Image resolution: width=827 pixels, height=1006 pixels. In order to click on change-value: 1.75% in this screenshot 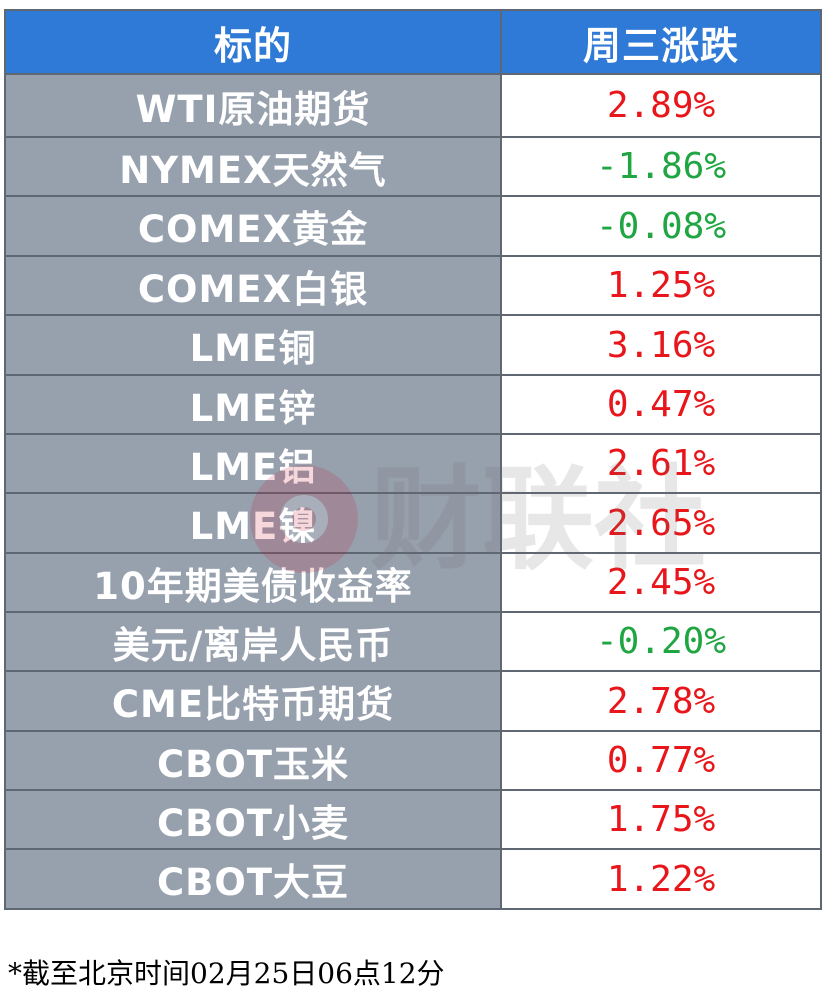, I will do `click(661, 819)`.